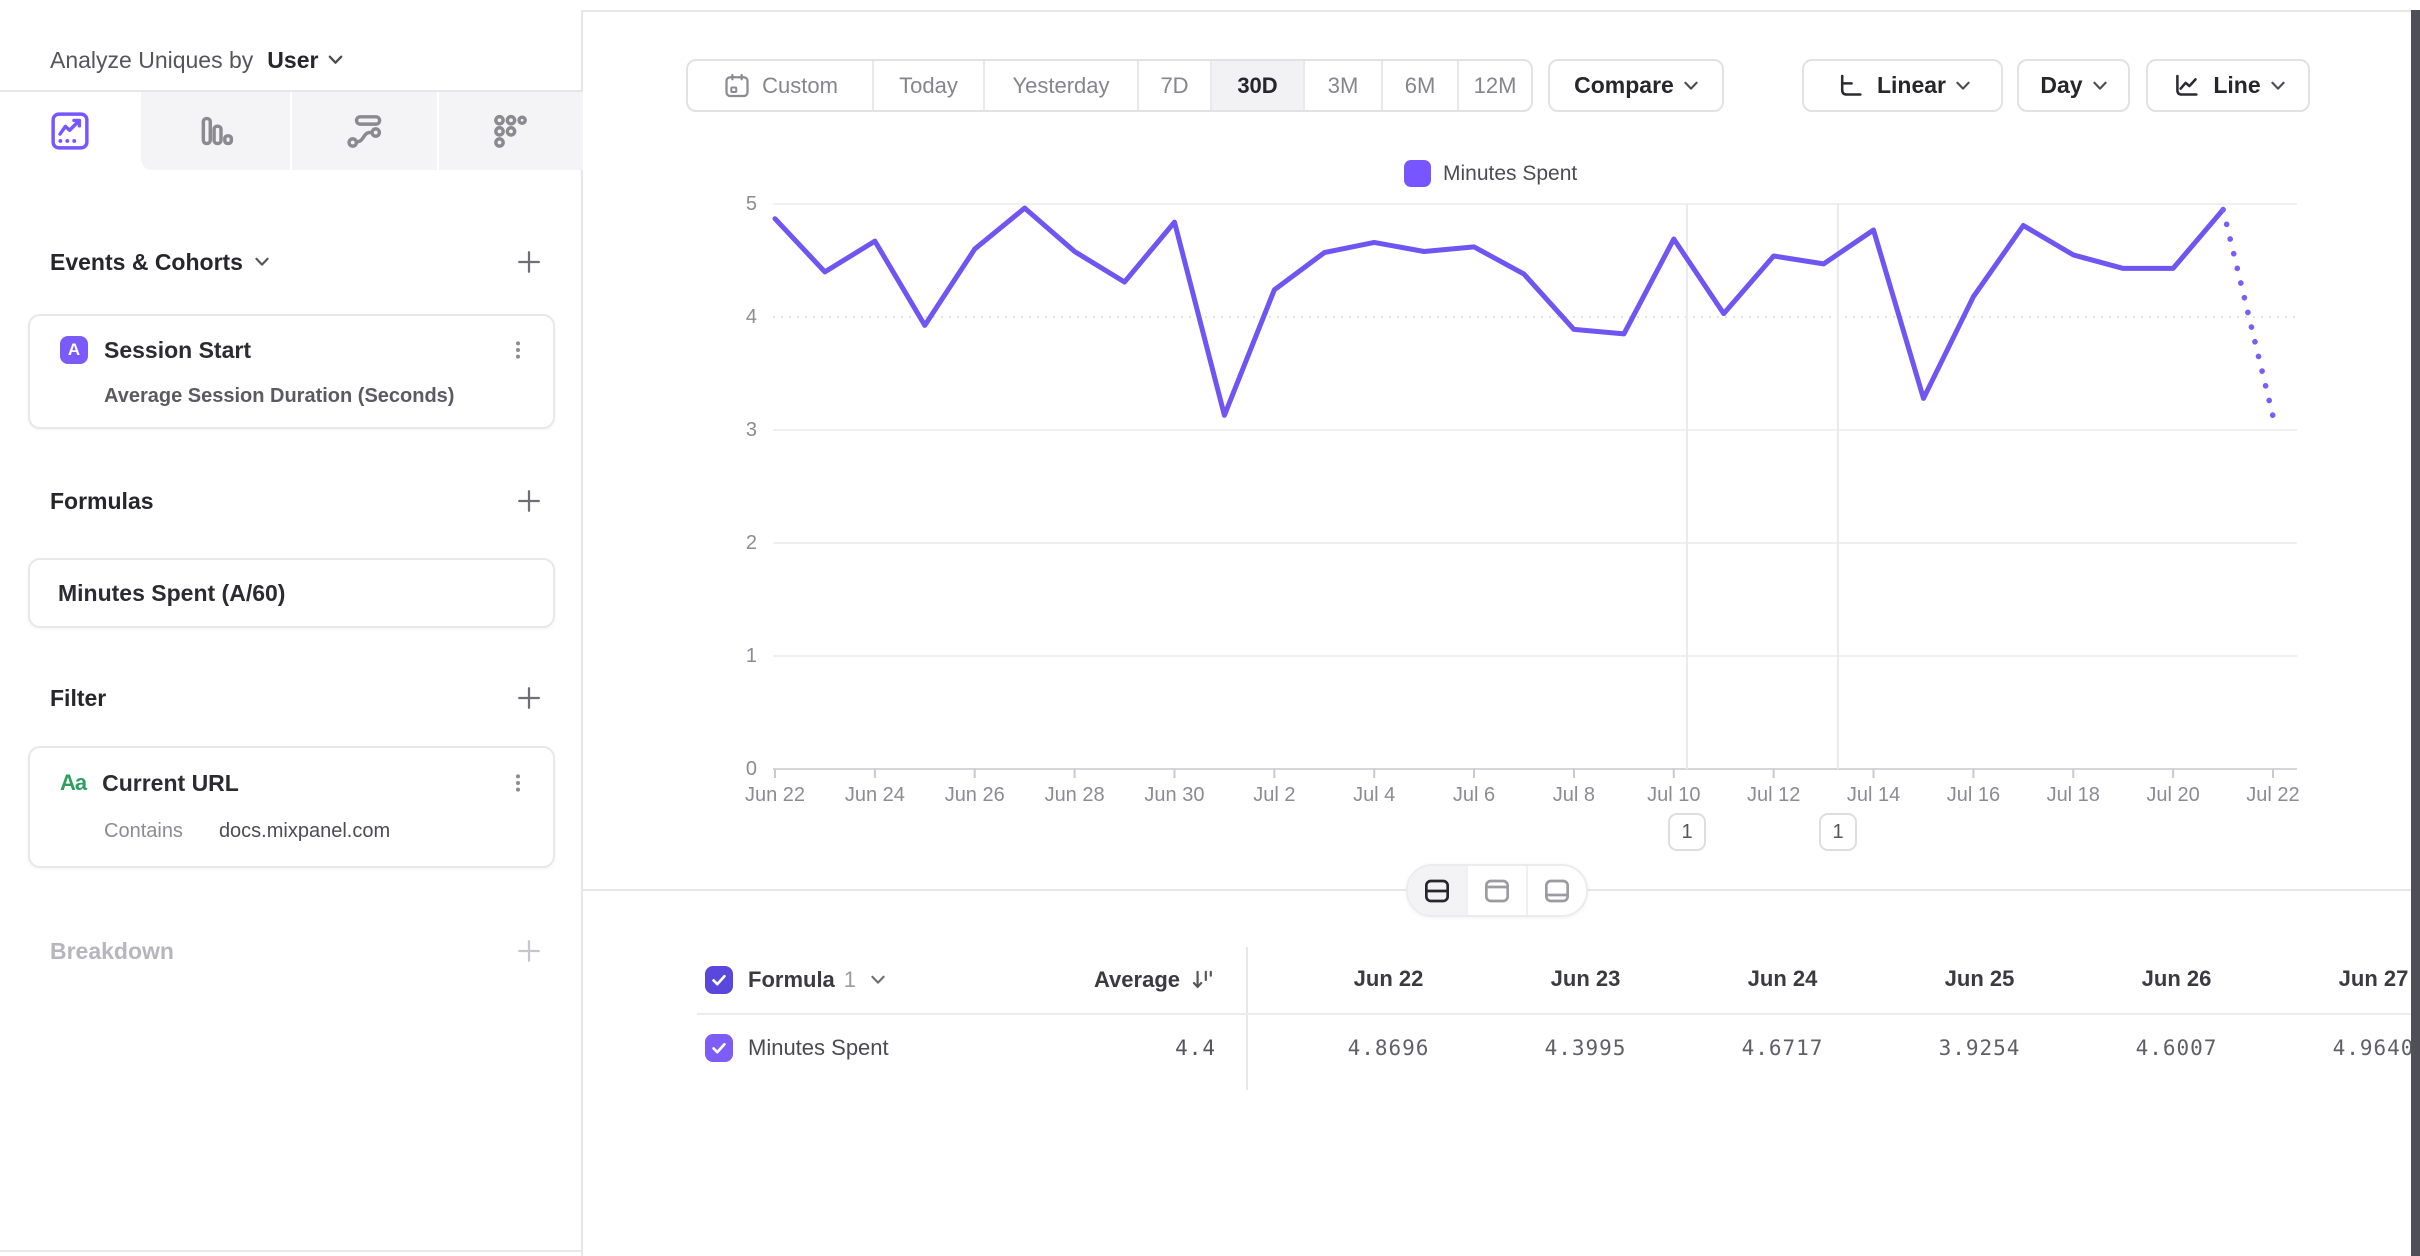 The image size is (2420, 1256). Describe the element at coordinates (170, 782) in the screenshot. I see `filter-property-title: Current URL` at that location.